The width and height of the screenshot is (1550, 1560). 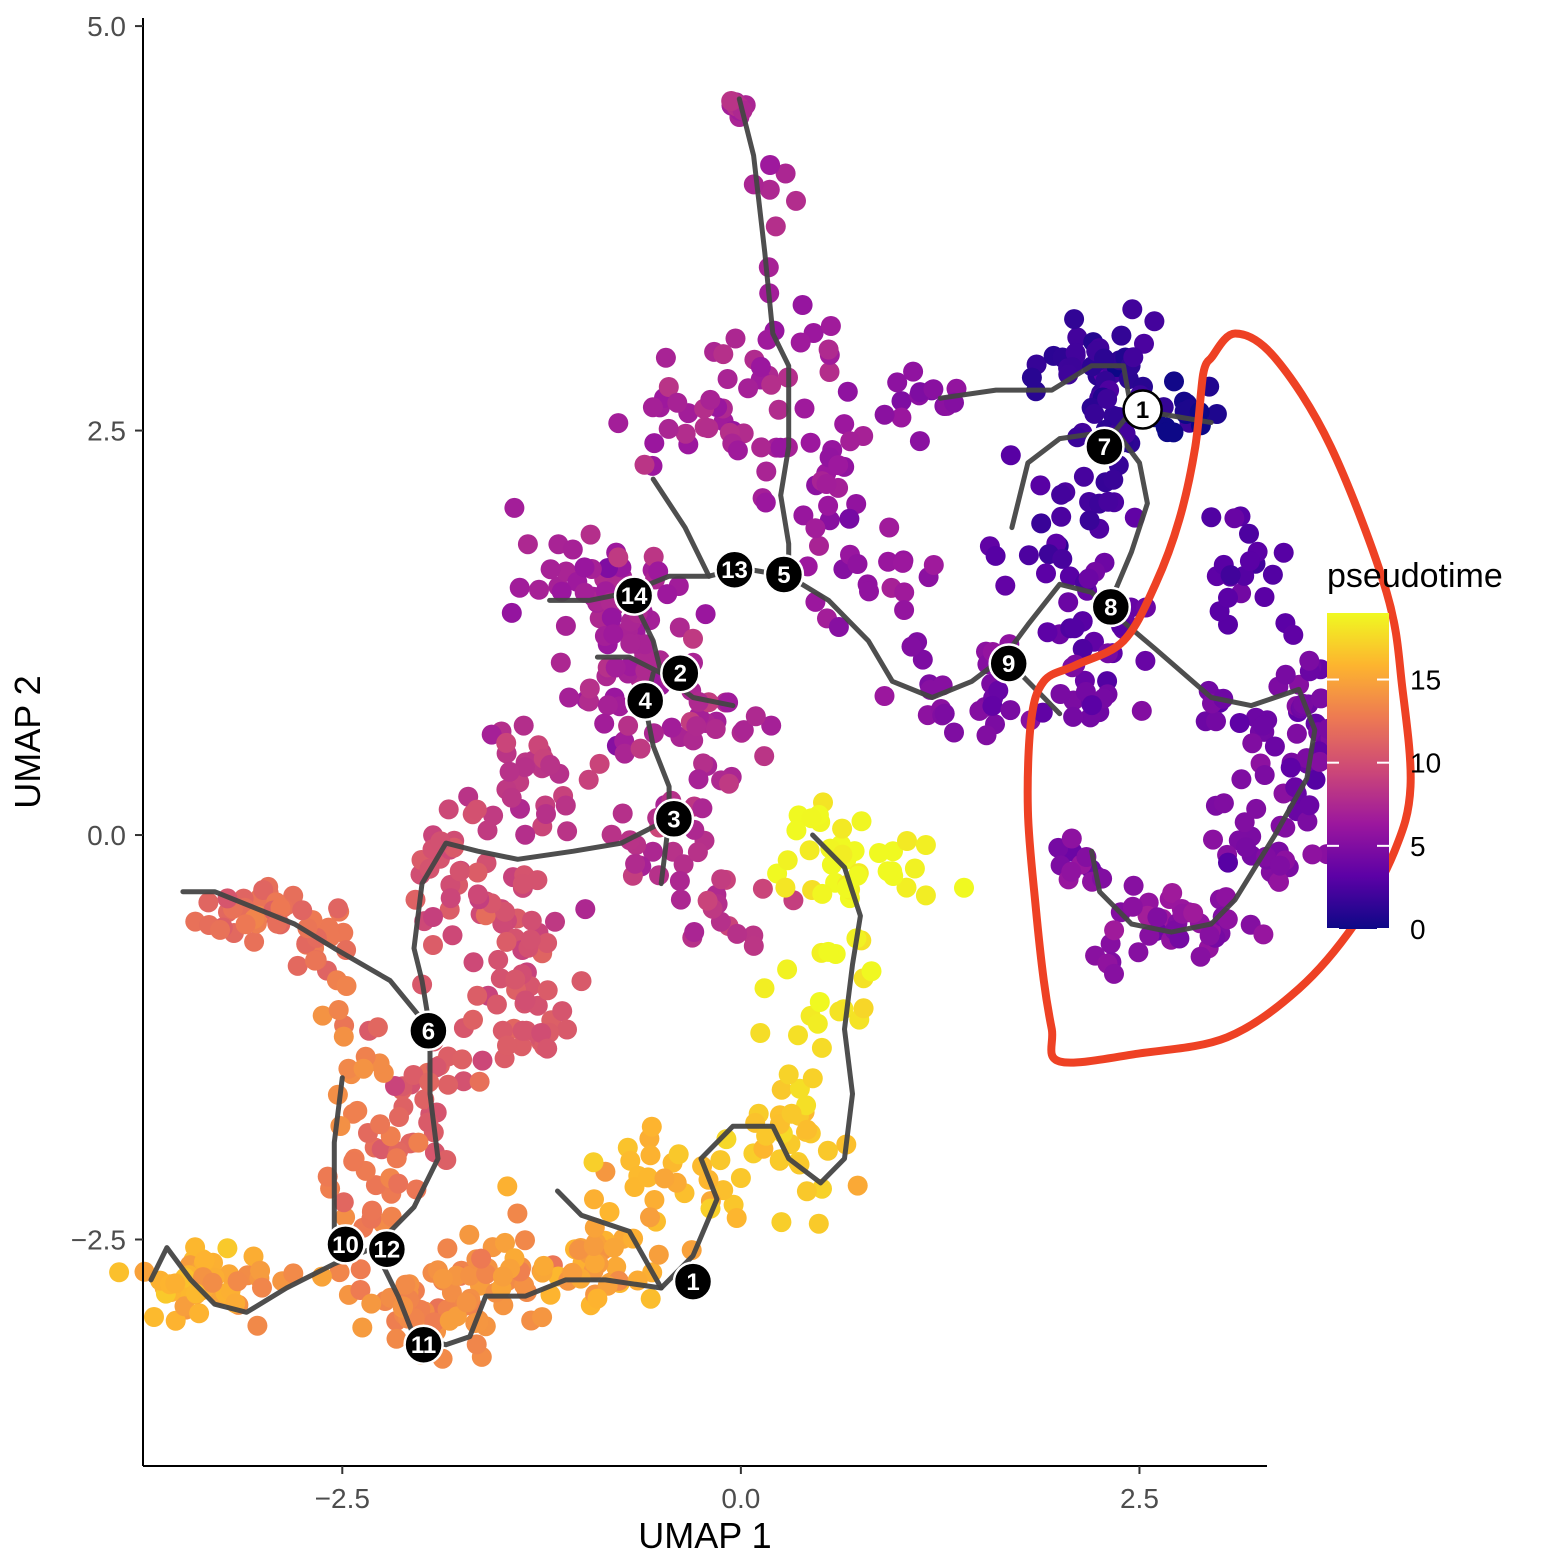 What do you see at coordinates (1418, 846) in the screenshot?
I see `colorbar-label: 5` at bounding box center [1418, 846].